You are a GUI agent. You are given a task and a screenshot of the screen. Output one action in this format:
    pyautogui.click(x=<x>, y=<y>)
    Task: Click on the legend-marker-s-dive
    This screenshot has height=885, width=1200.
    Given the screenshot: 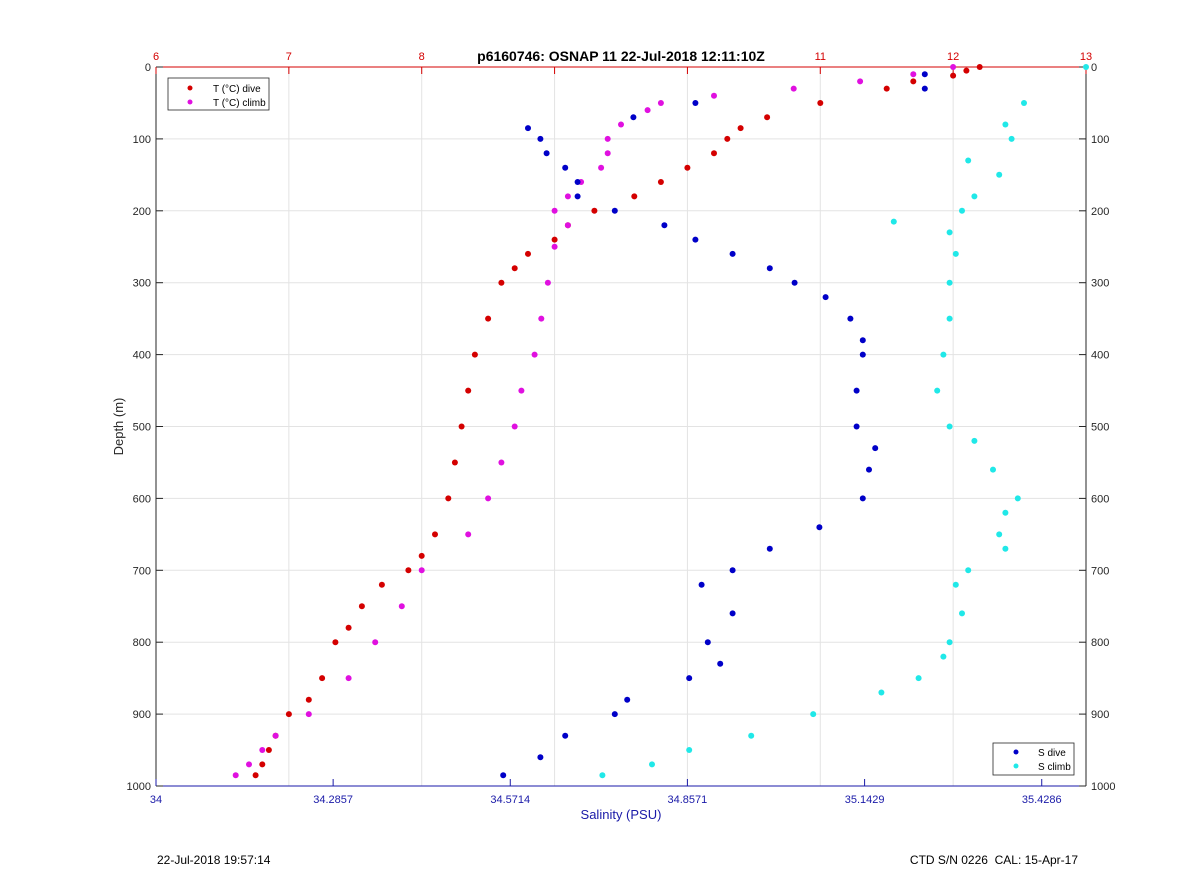 What is the action you would take?
    pyautogui.click(x=1016, y=752)
    